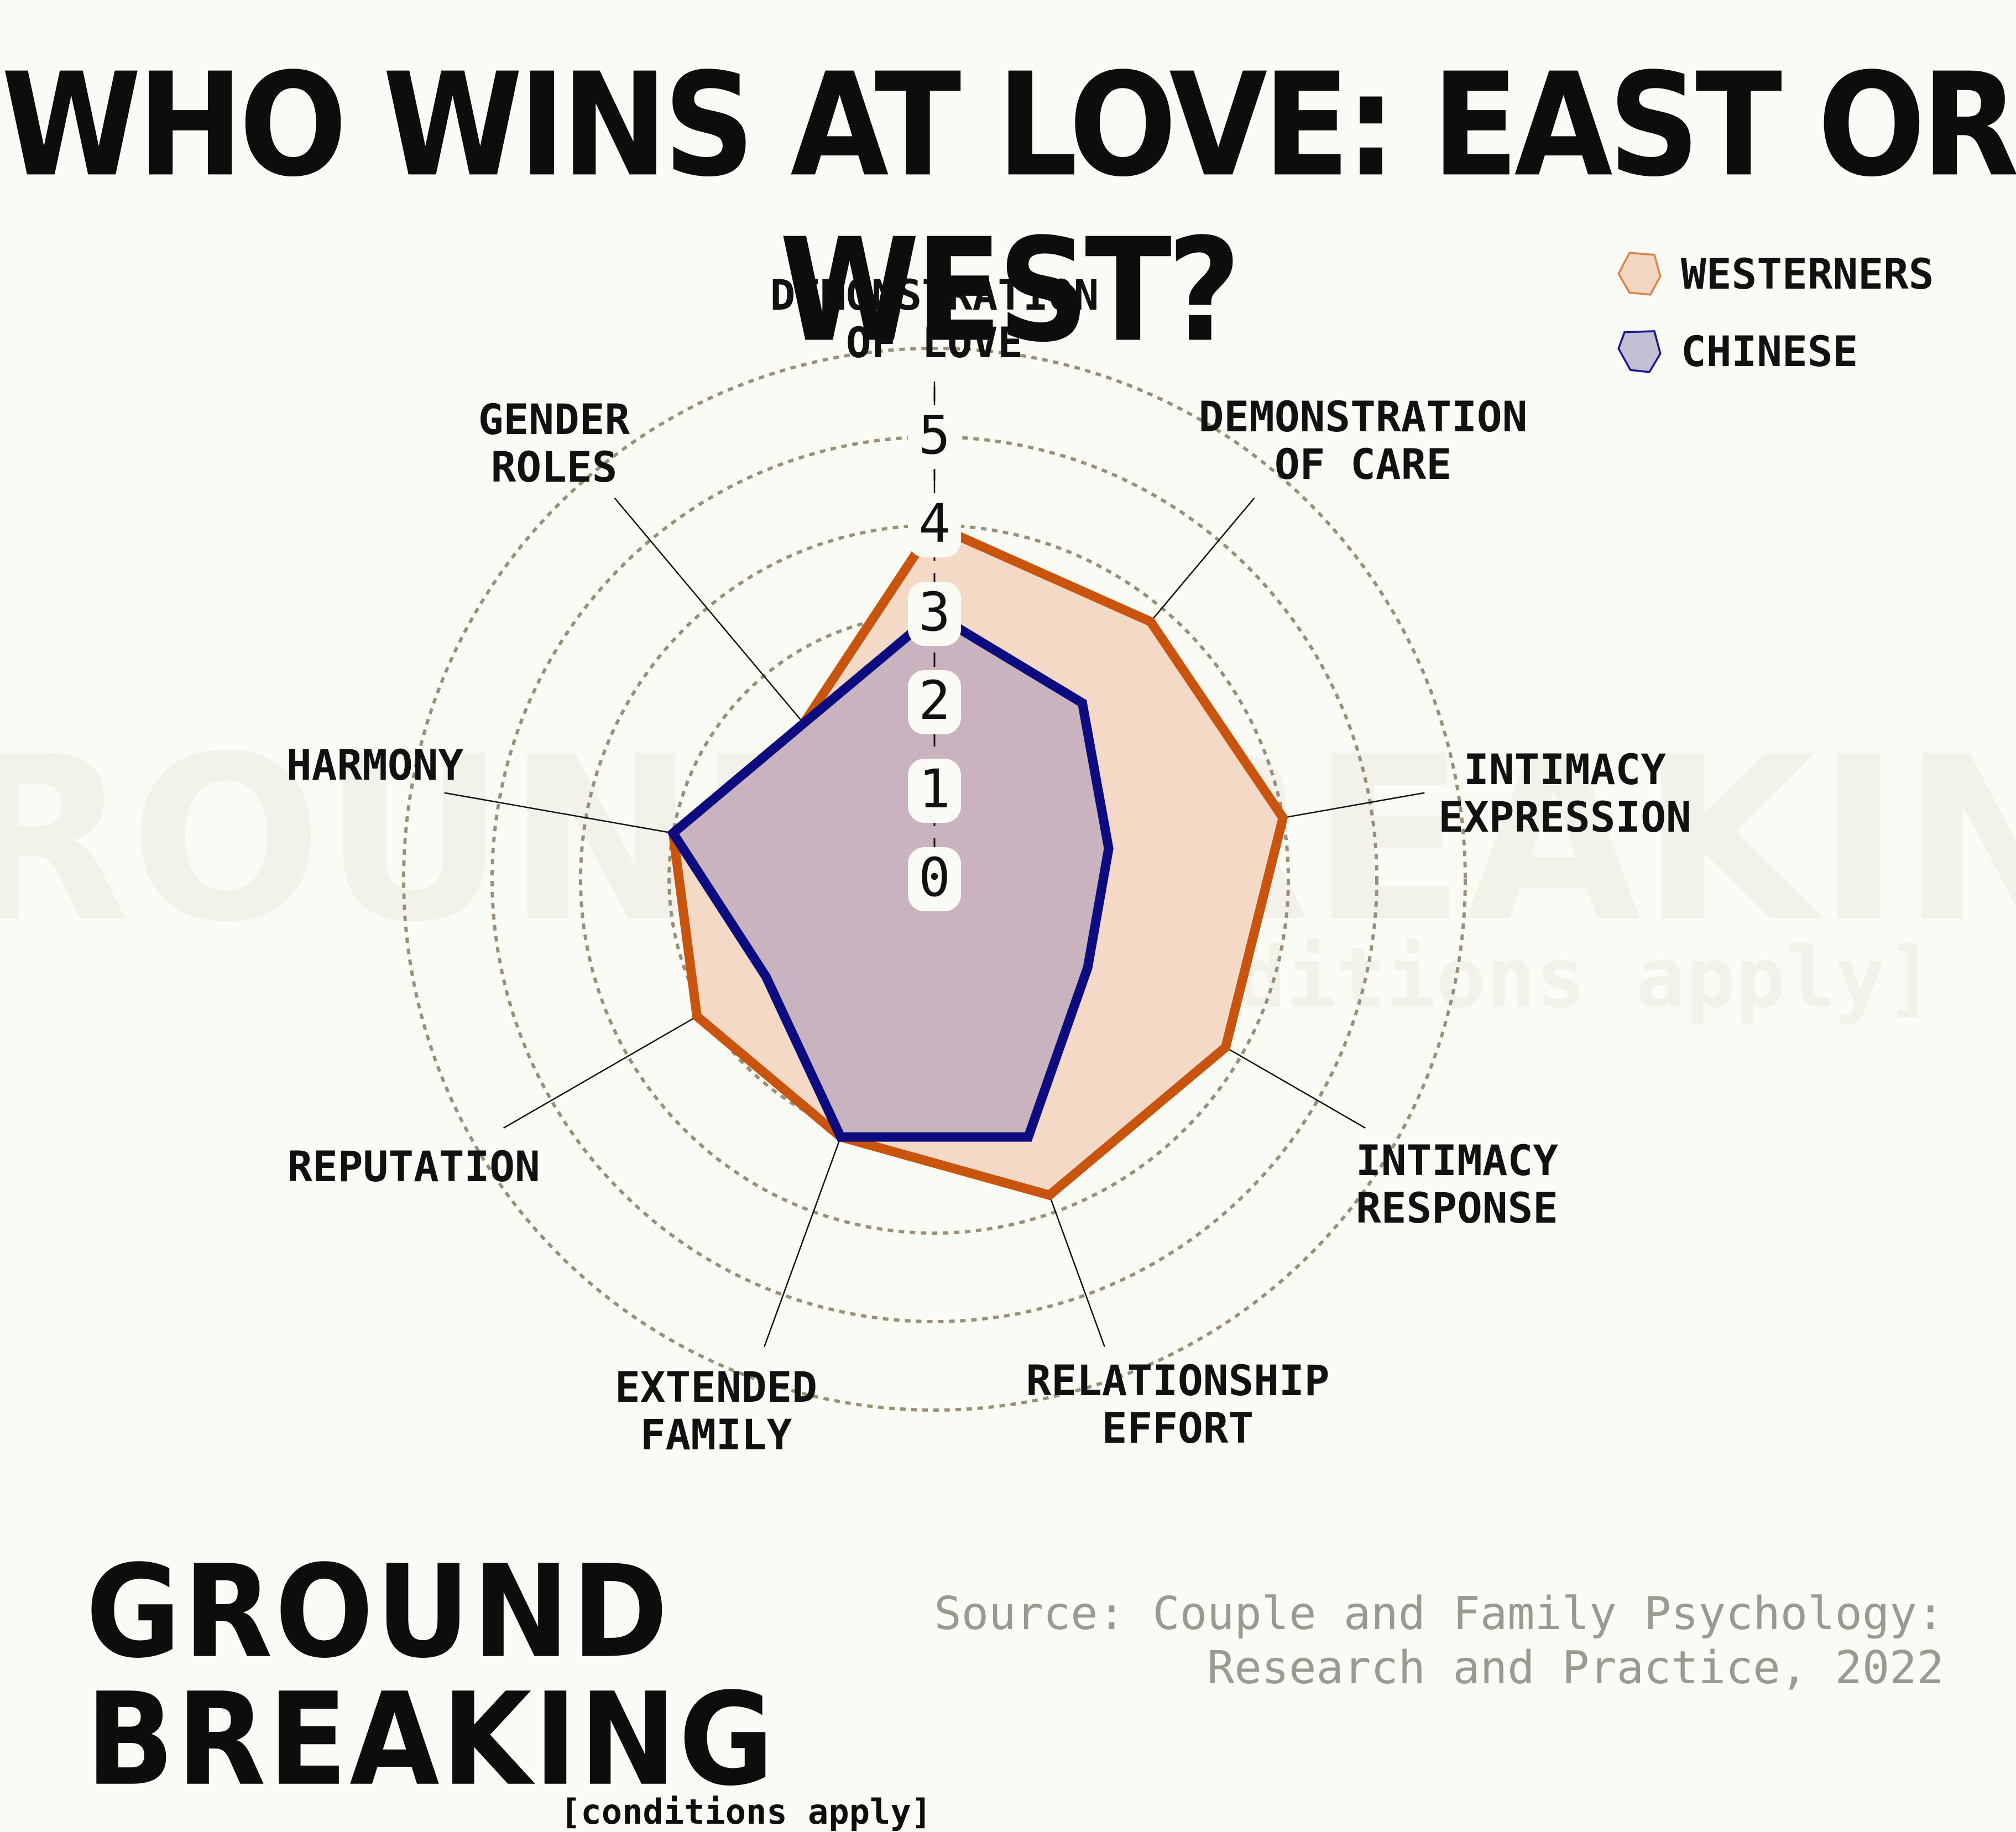 The height and width of the screenshot is (1832, 2016). Describe the element at coordinates (1439, 1614) in the screenshot. I see `source-line-1: Source: Couple and Family Psychology:` at that location.